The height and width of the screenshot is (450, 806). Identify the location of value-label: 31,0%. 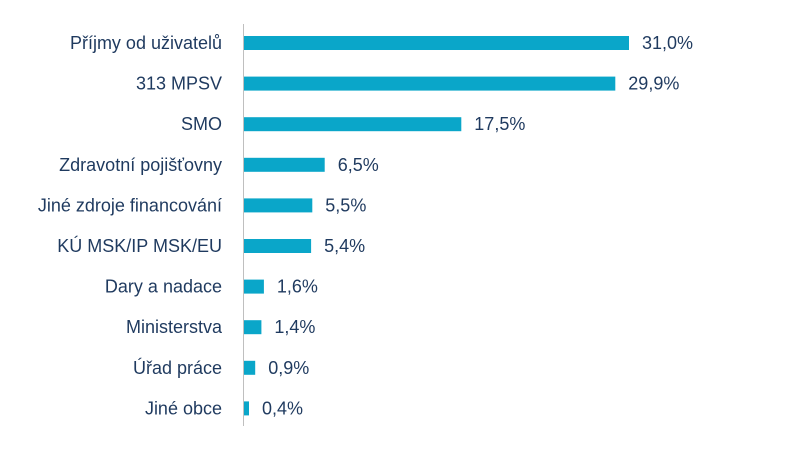
(667, 43).